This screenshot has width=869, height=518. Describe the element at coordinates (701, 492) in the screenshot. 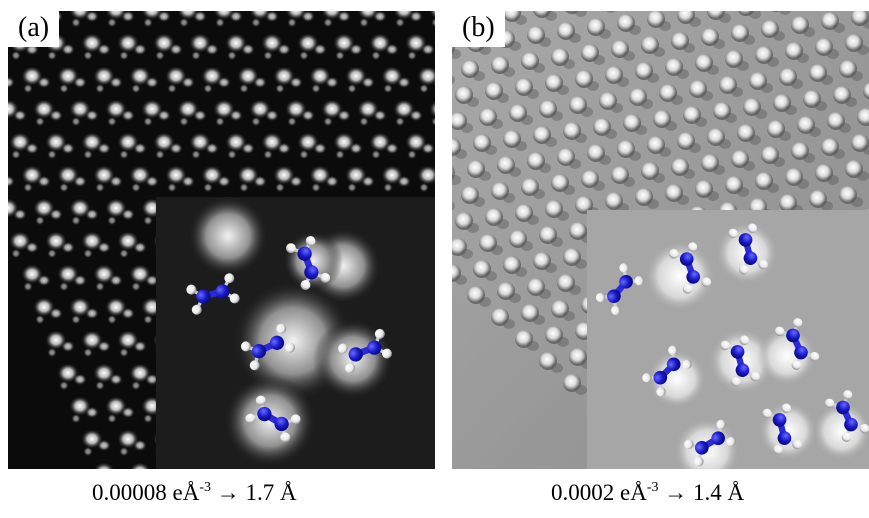

I see `caption-b-suffix: → 1.4 Å` at that location.